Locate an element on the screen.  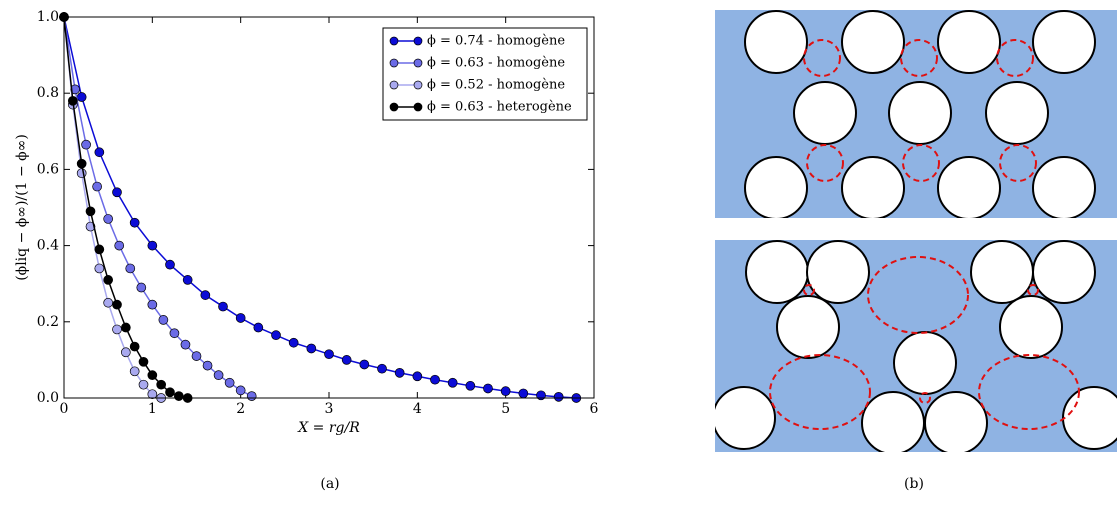
y-tick-label: 1.0 is located at coordinates (48, 17).